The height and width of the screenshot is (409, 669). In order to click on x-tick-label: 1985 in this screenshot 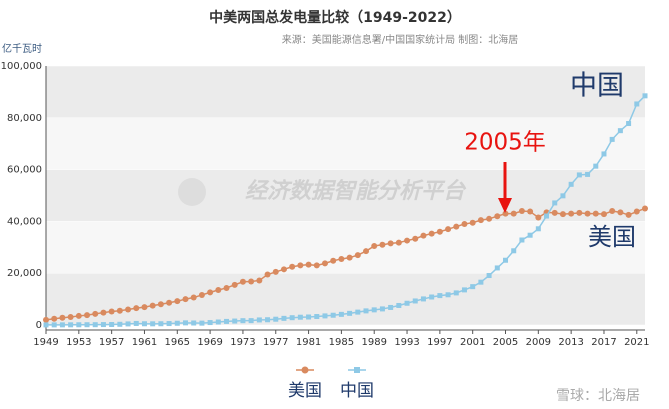, I will do `click(341, 342)`.